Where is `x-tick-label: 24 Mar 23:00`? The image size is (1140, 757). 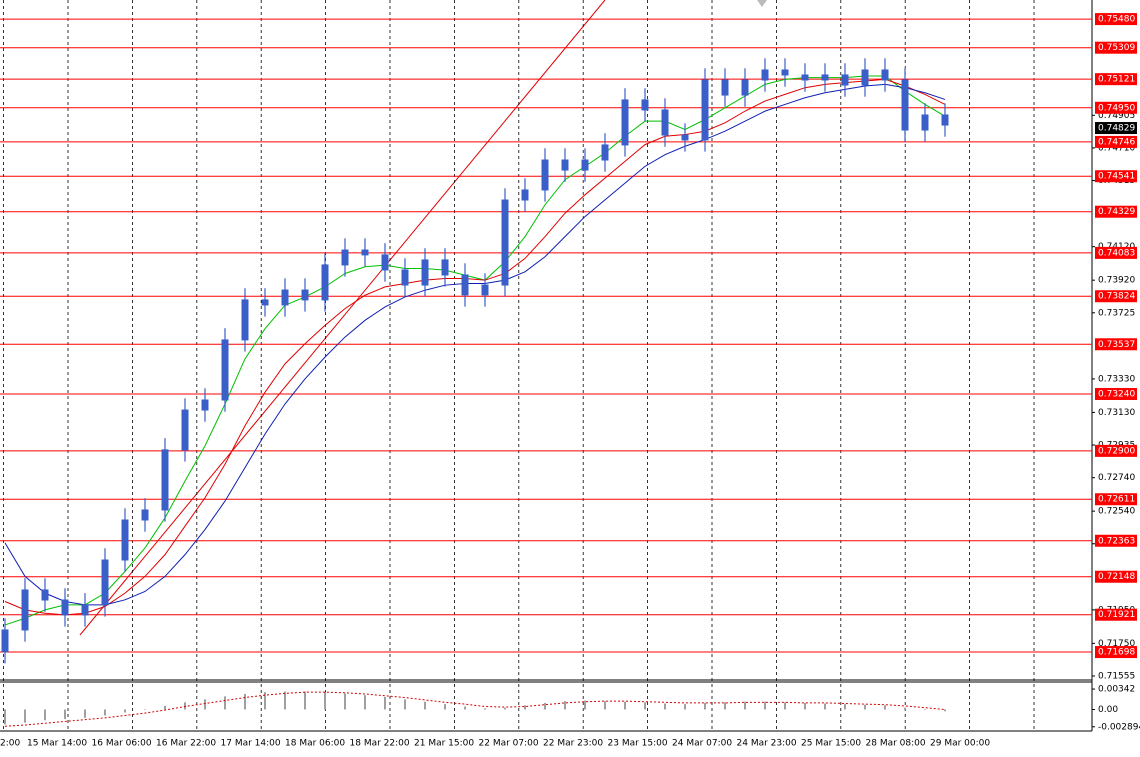
x-tick-label: 24 Mar 23:00 is located at coordinates (767, 744).